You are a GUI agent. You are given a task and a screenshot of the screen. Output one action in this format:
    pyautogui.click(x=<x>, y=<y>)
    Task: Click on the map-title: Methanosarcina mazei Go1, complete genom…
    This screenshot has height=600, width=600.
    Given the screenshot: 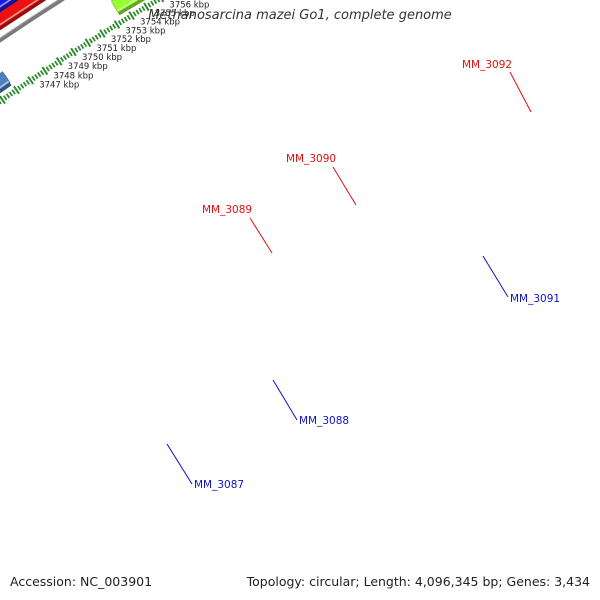 What is the action you would take?
    pyautogui.click(x=300, y=15)
    